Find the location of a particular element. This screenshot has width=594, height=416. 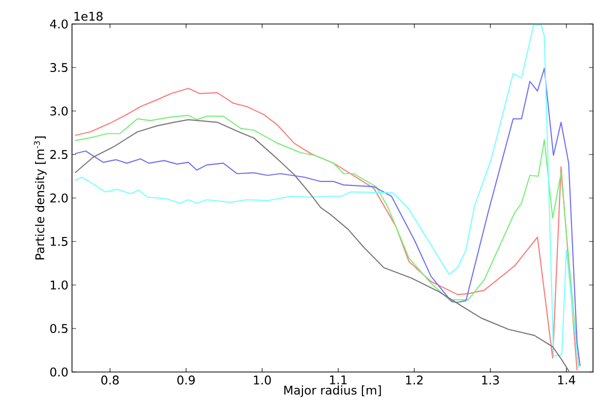

y-tick-label: 0.5 is located at coordinates (59, 329).